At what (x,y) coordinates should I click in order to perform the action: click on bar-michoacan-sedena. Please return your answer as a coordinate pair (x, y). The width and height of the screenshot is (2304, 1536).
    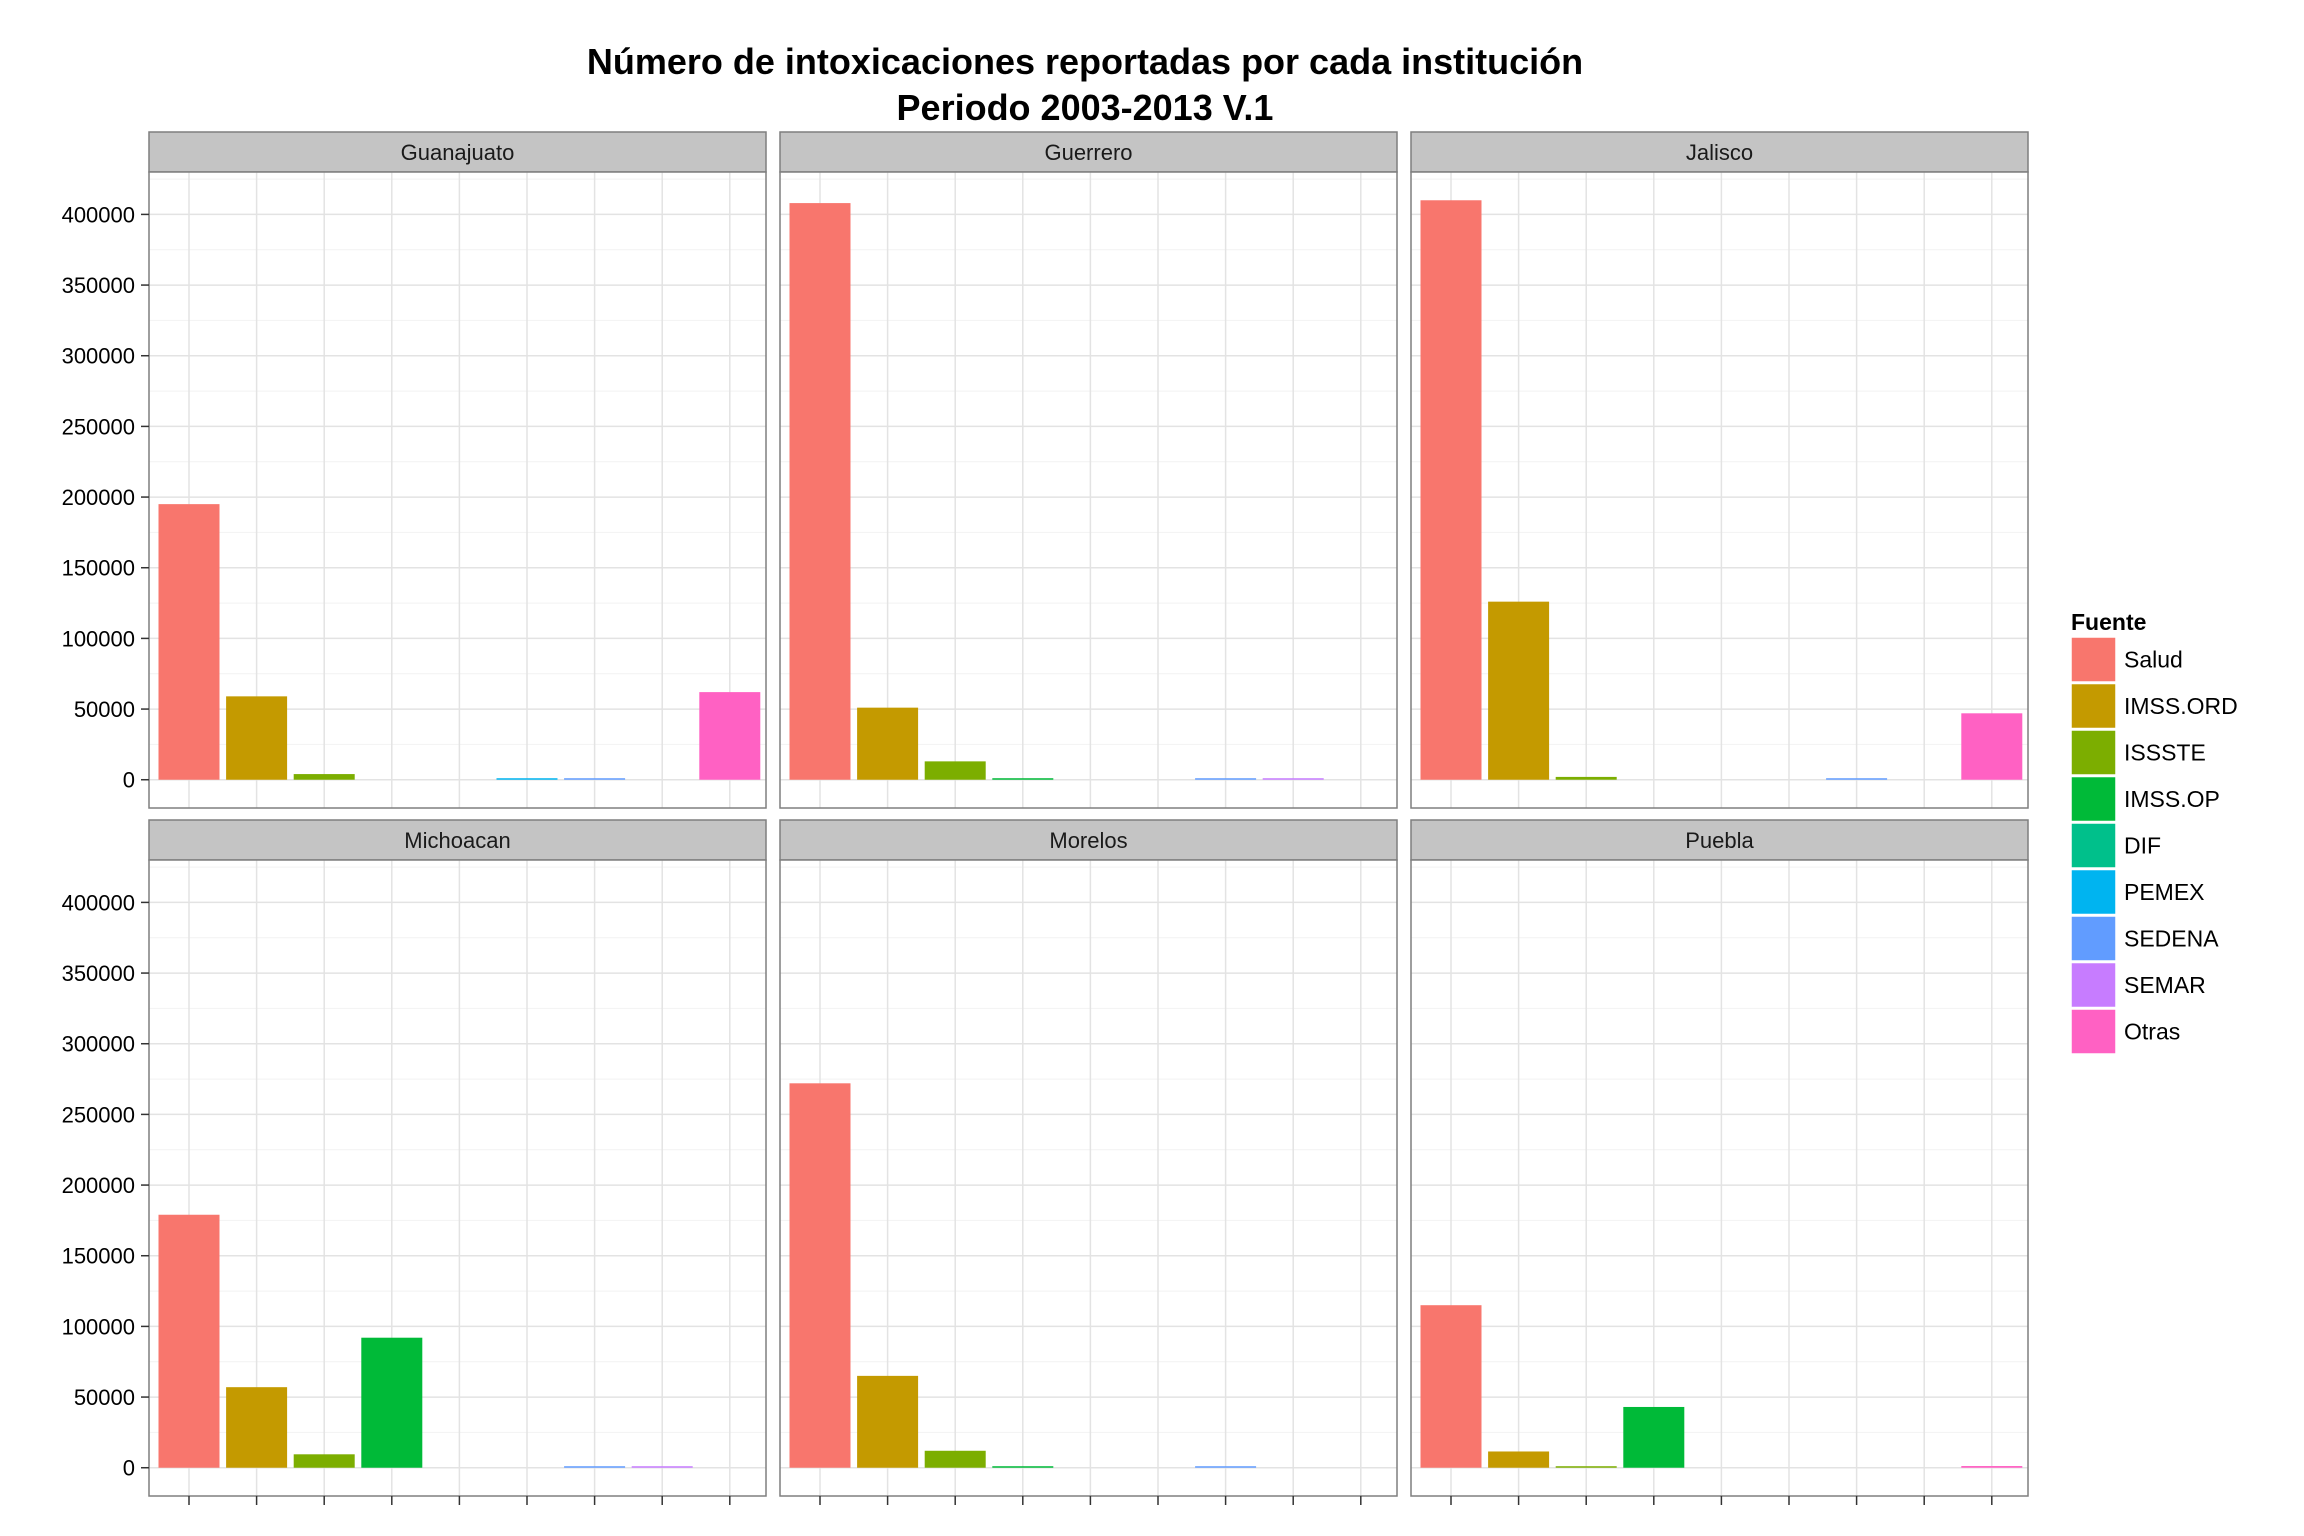
    Looking at the image, I should click on (595, 1467).